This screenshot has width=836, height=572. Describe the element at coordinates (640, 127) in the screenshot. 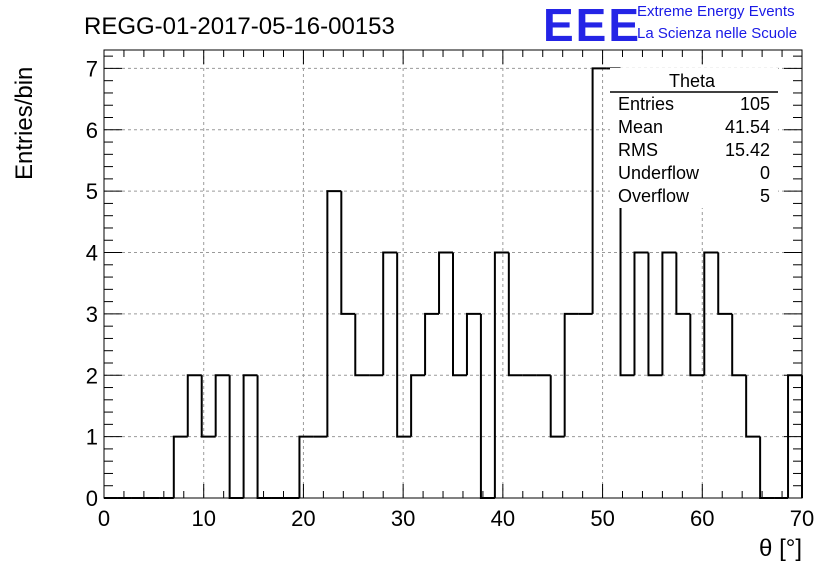

I see `stats-label: Mean` at that location.